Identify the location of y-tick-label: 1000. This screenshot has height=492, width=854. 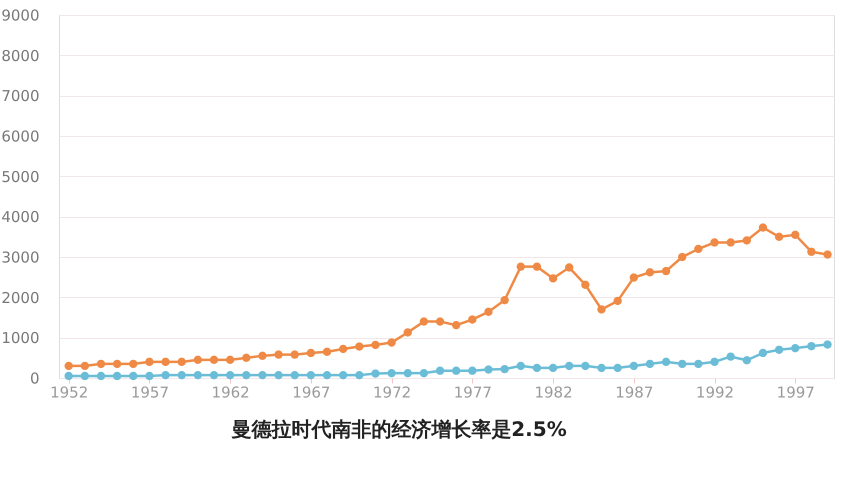
(20, 338).